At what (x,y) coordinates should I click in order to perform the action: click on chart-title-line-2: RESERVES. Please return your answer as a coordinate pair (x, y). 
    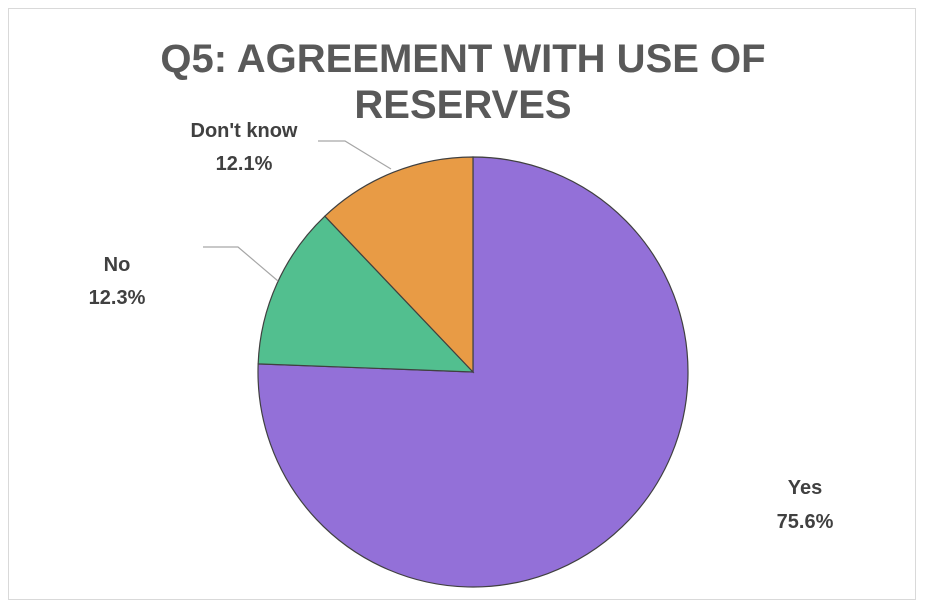
    Looking at the image, I should click on (462, 105).